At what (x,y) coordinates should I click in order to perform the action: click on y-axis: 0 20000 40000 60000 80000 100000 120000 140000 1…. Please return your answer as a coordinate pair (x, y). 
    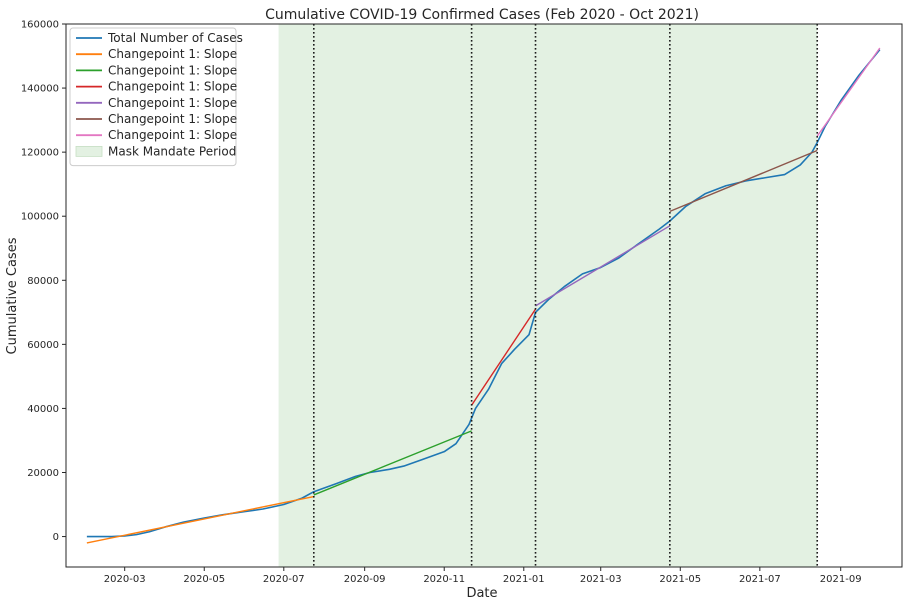
    Looking at the image, I should click on (43, 281).